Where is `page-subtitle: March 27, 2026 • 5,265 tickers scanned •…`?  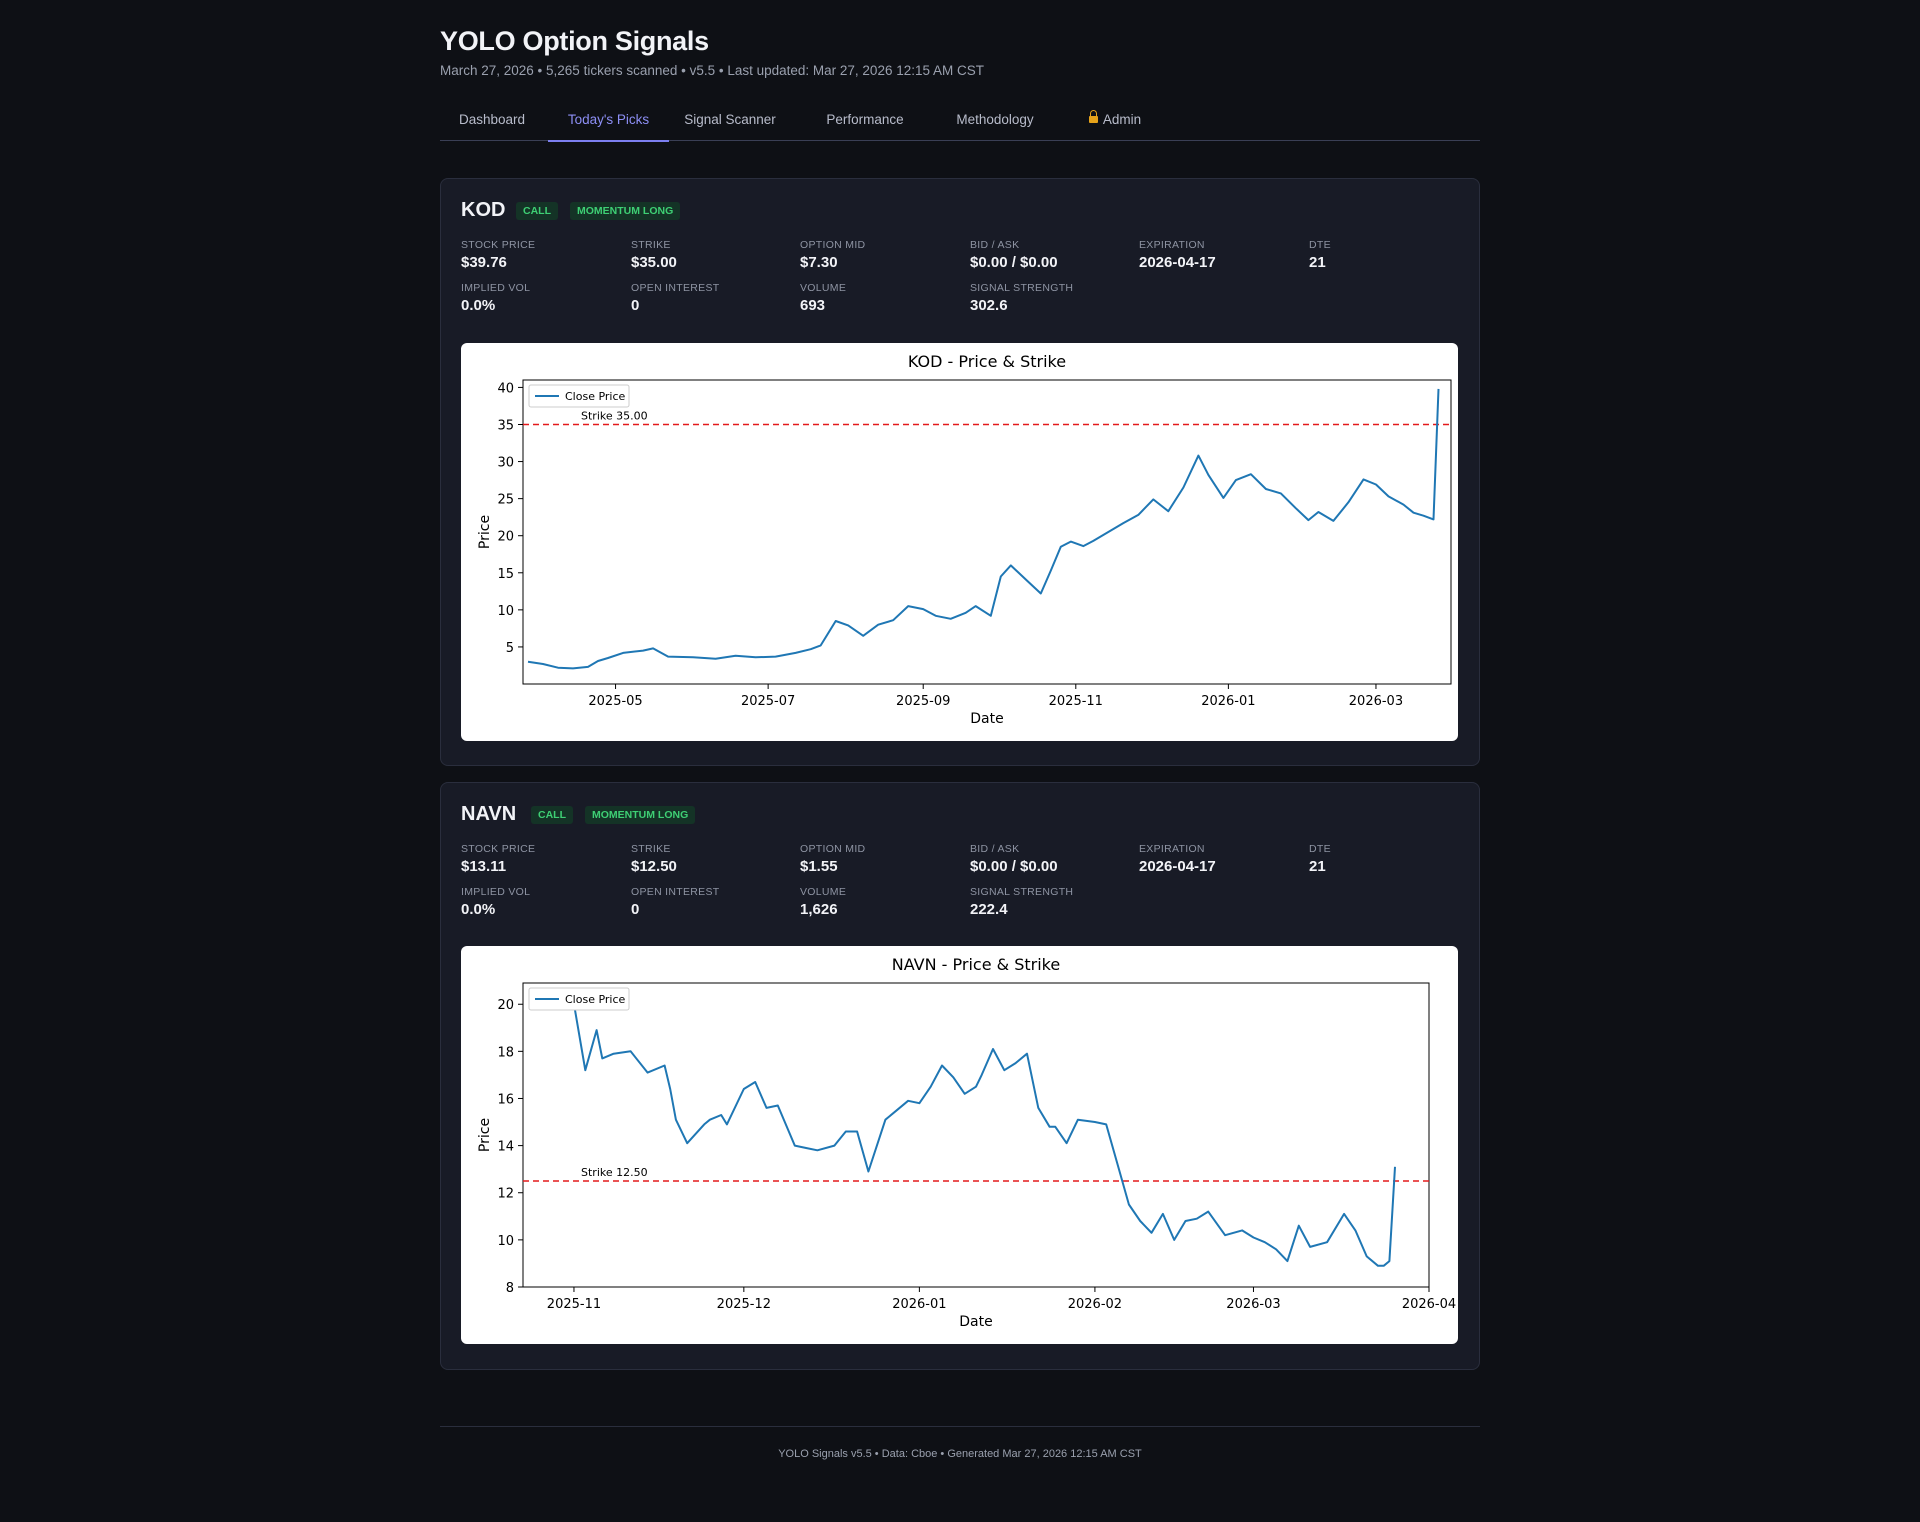
page-subtitle: March 27, 2026 • 5,265 tickers scanned •… is located at coordinates (712, 70).